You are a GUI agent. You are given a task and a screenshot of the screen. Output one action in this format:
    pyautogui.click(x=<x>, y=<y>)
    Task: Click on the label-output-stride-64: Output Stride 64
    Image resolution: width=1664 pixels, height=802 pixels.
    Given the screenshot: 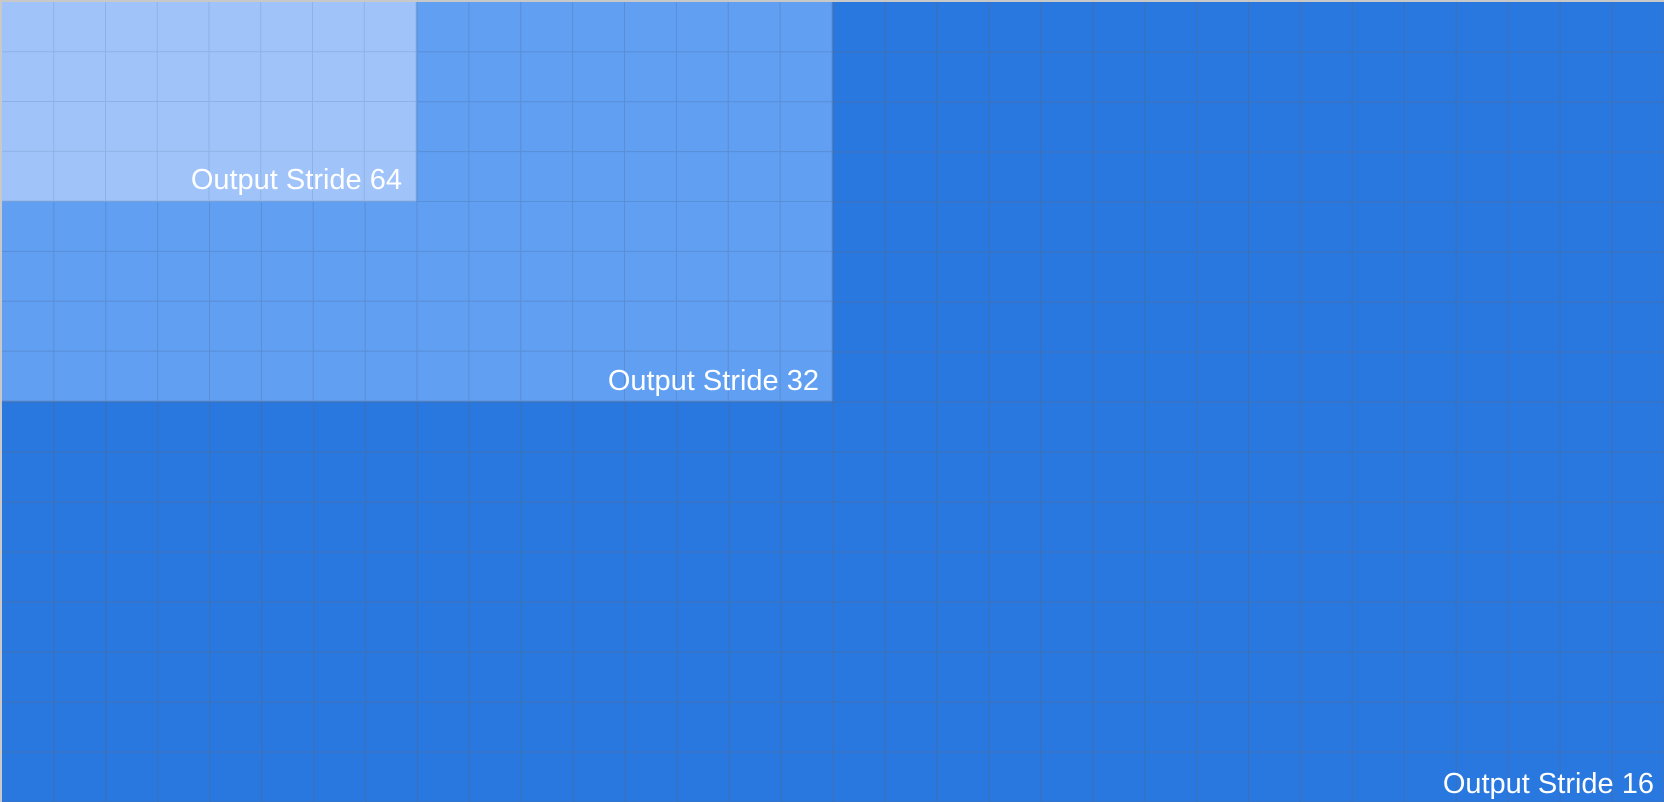 What is the action you would take?
    pyautogui.click(x=296, y=180)
    